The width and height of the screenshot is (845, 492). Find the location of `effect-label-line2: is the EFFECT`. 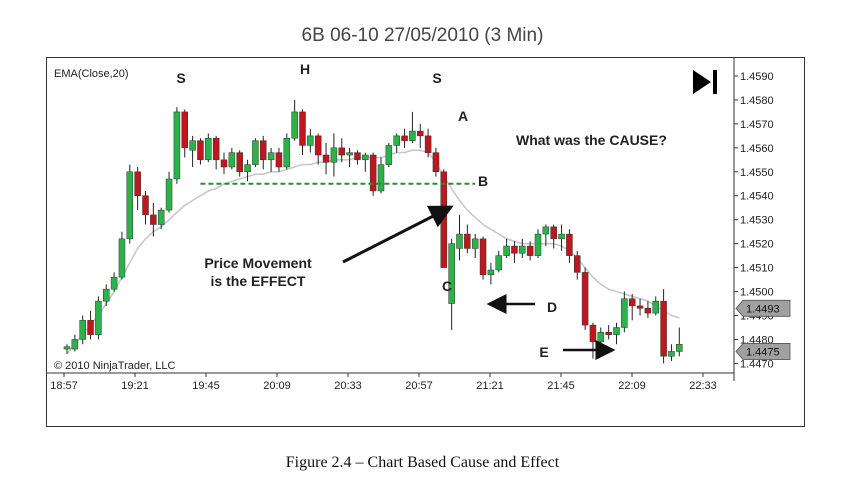

effect-label-line2: is the EFFECT is located at coordinates (258, 281).